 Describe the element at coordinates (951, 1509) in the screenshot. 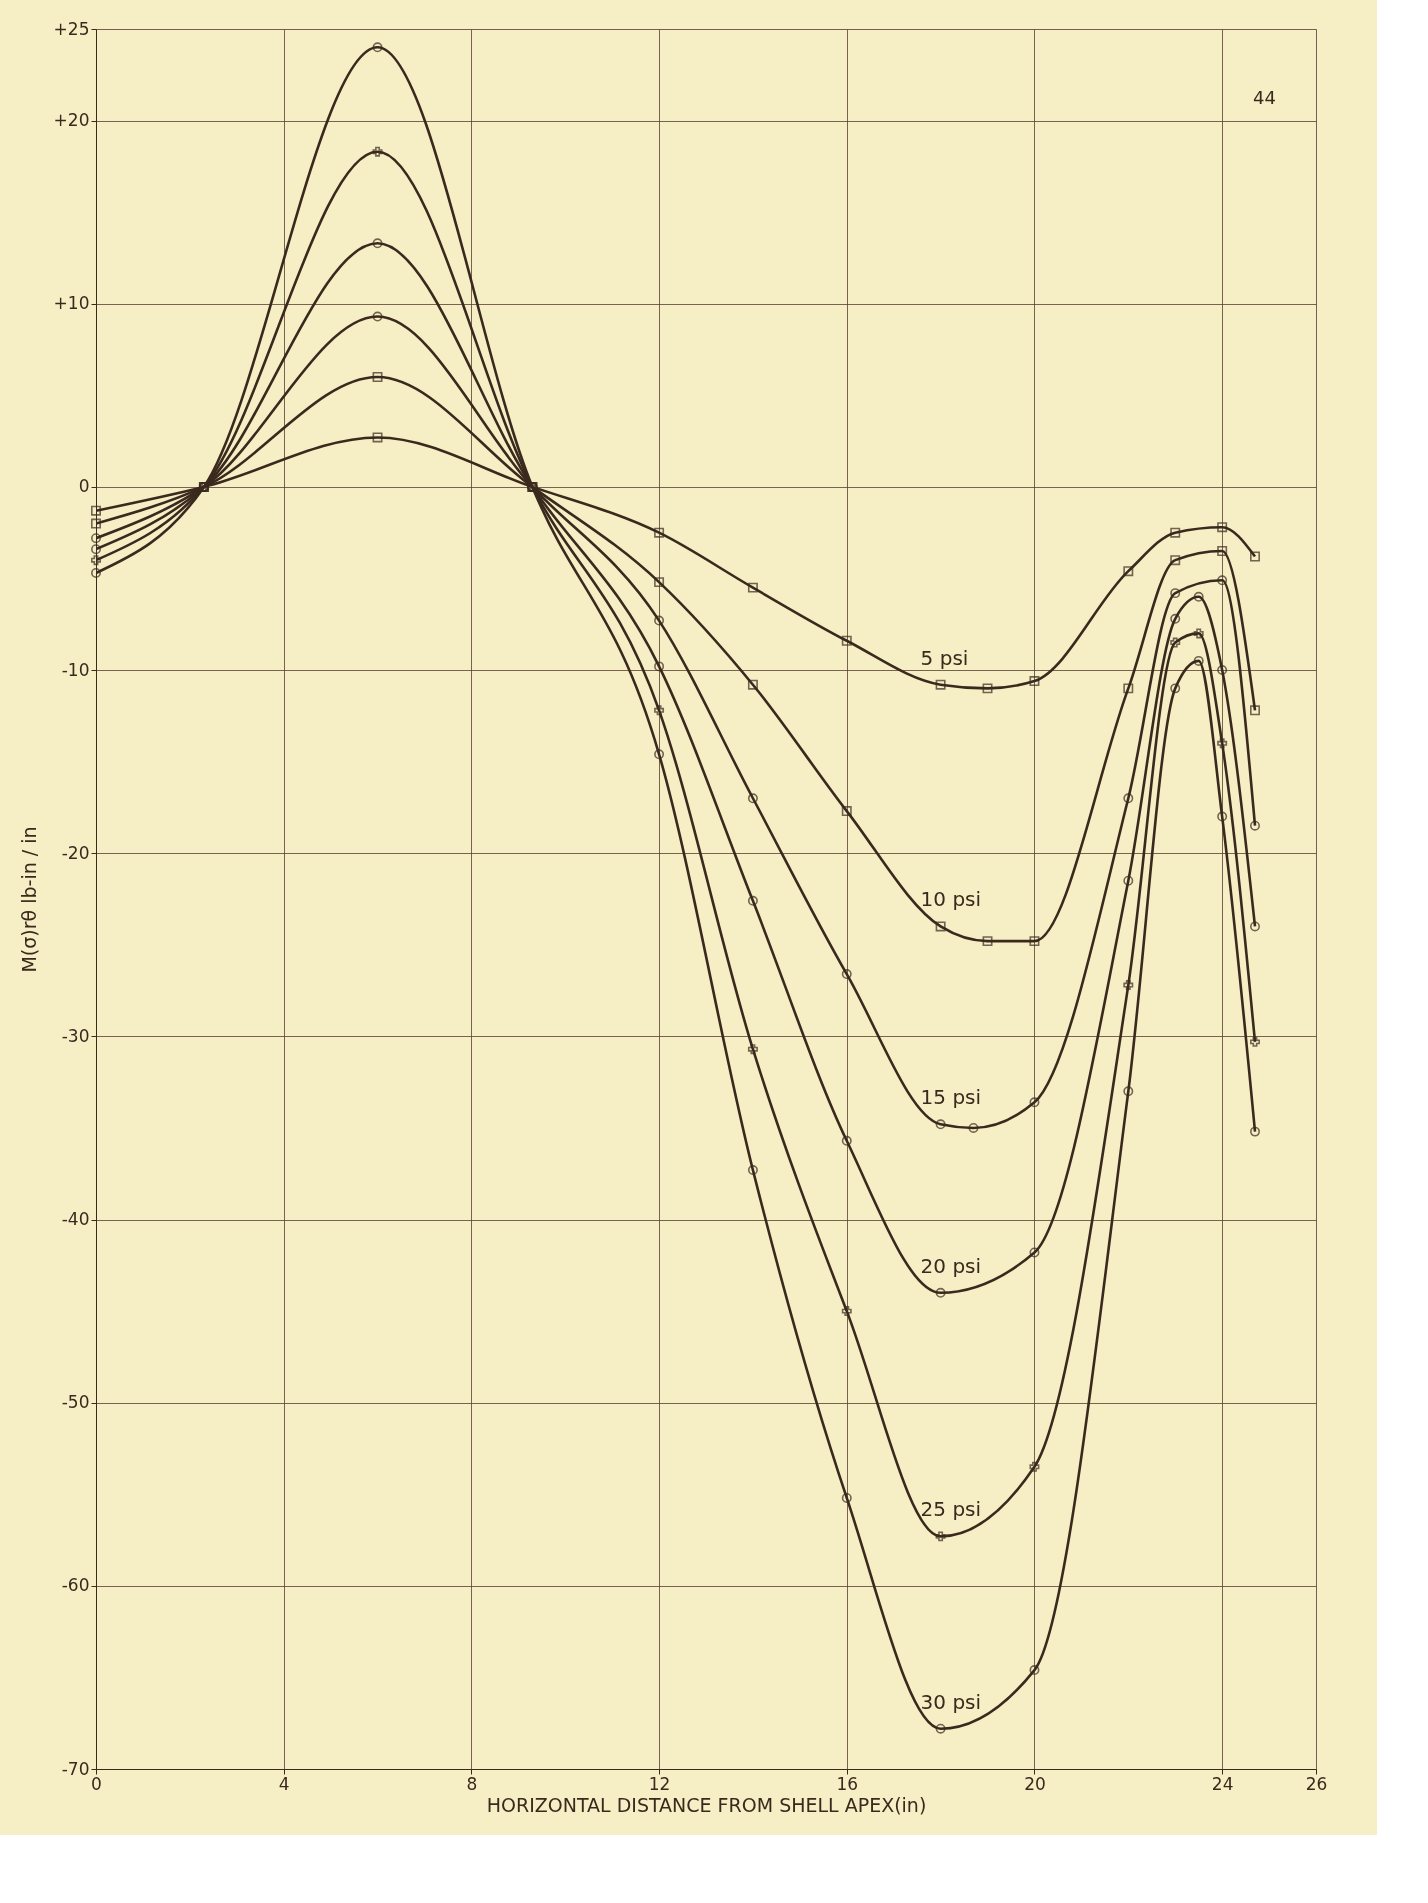

I see `series-label: 25 psi` at that location.